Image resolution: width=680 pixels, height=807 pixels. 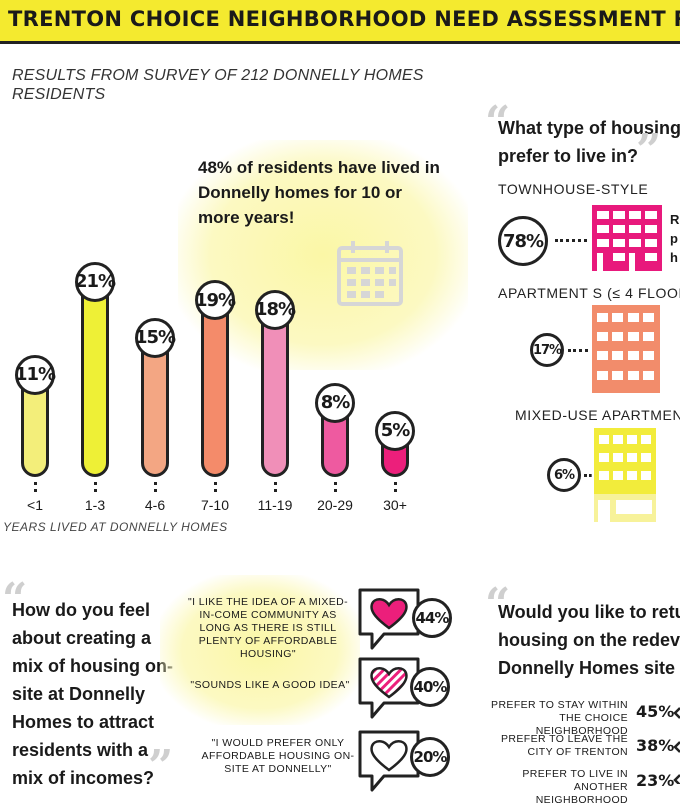 I want to click on x-tick-label: 30+, so click(x=395, y=505).